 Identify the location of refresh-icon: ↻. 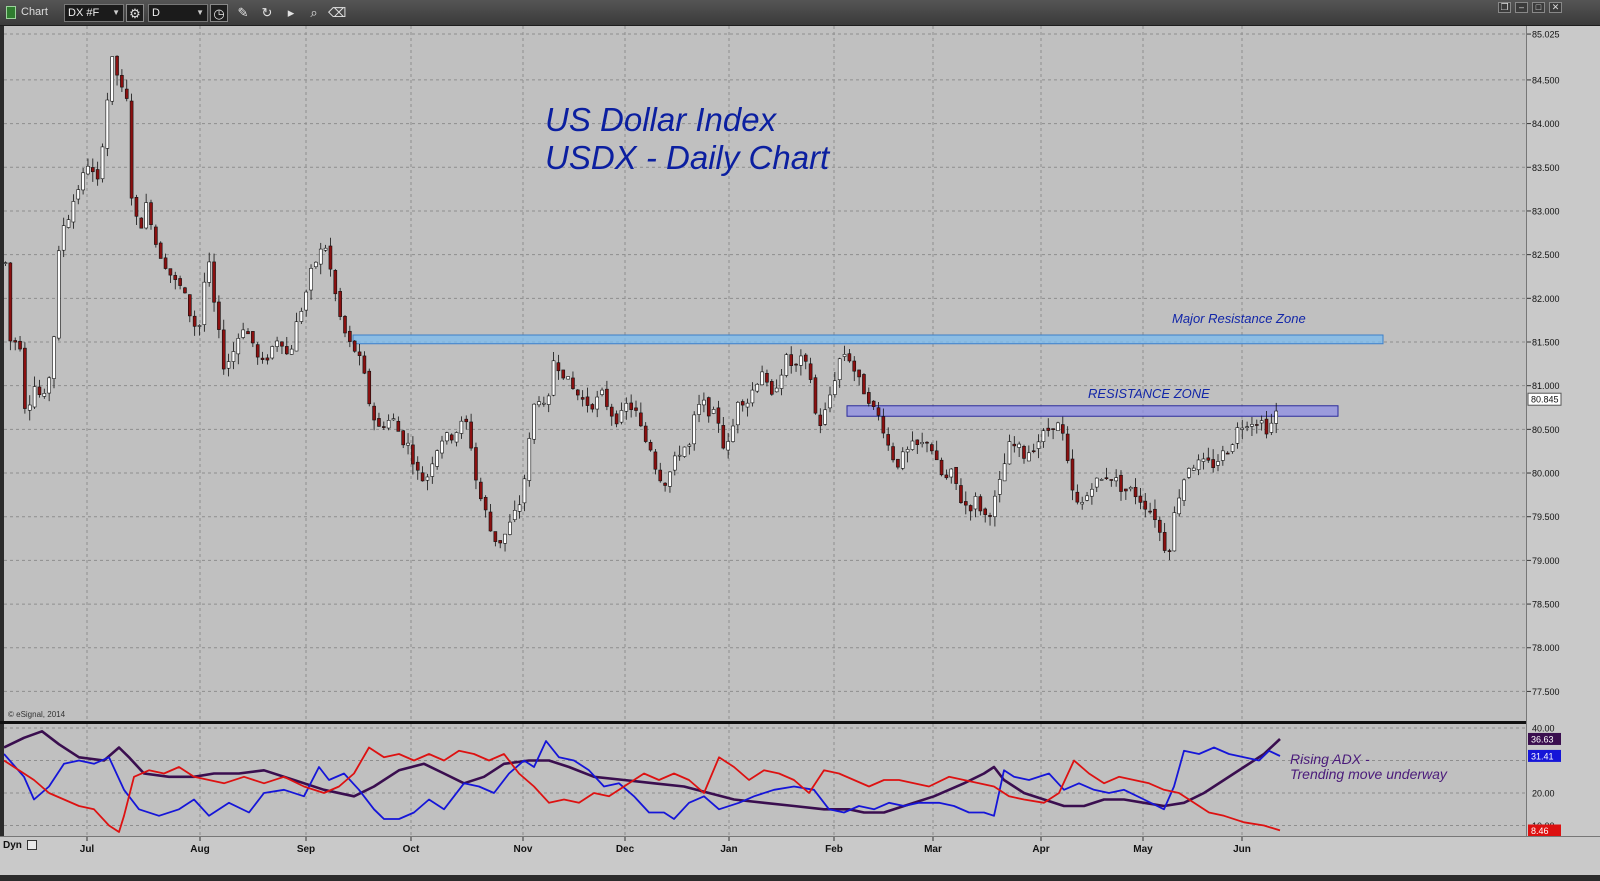
(267, 12).